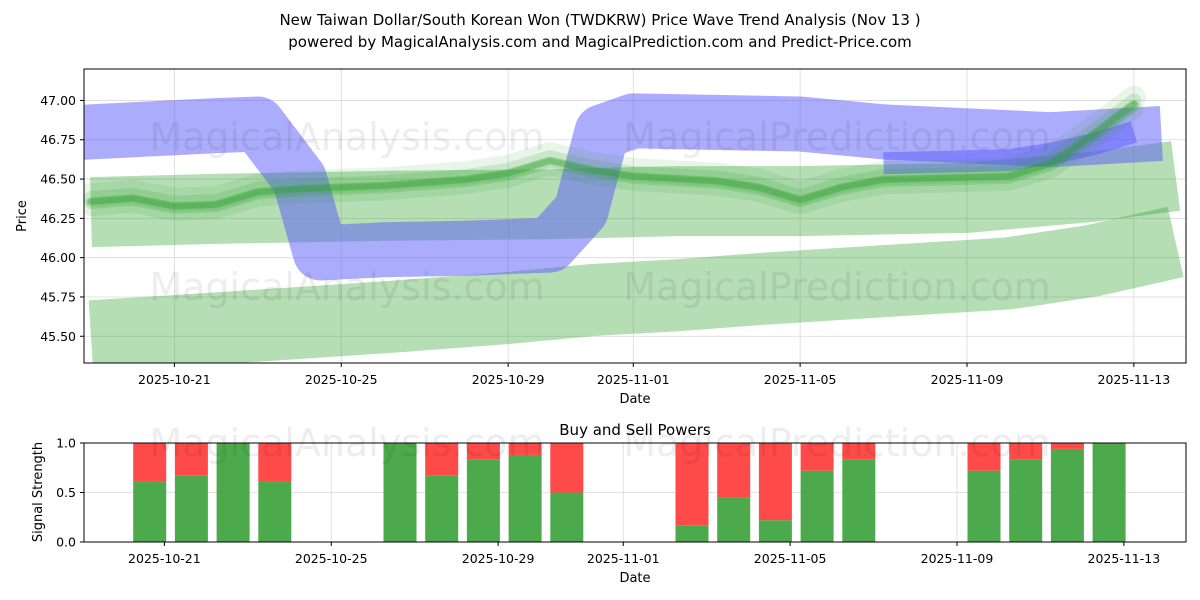  What do you see at coordinates (800, 379) in the screenshot?
I see `top-x-tick-label: 2025-11-05` at bounding box center [800, 379].